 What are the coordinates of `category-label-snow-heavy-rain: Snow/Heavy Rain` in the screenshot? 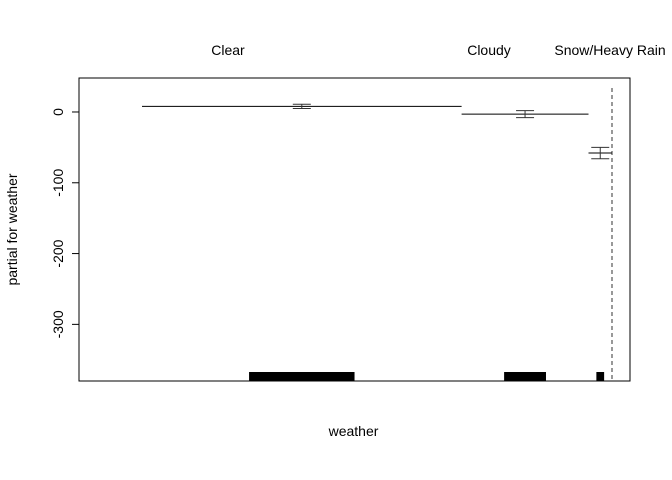 It's located at (609, 50).